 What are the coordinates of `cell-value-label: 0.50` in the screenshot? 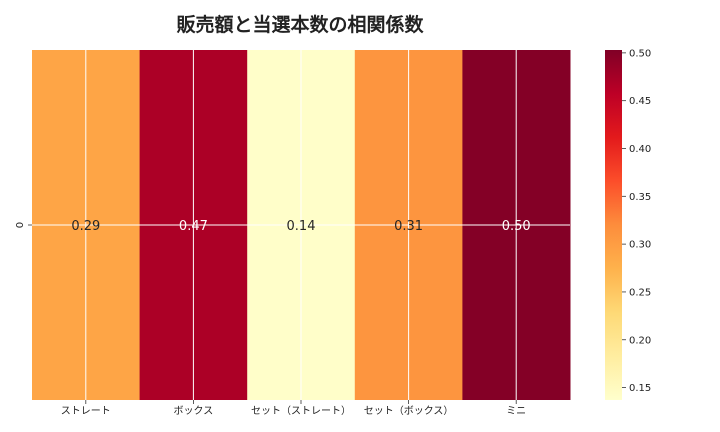 It's located at (516, 226).